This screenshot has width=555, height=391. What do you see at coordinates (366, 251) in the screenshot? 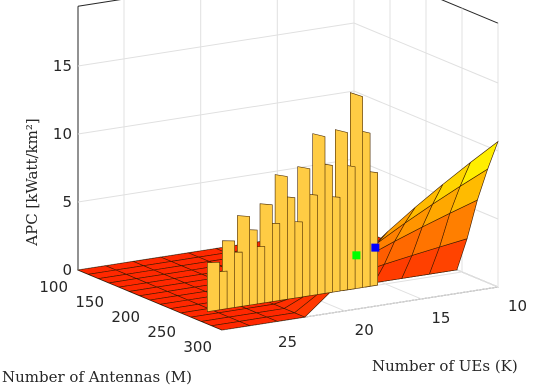
I see `markers` at bounding box center [366, 251].